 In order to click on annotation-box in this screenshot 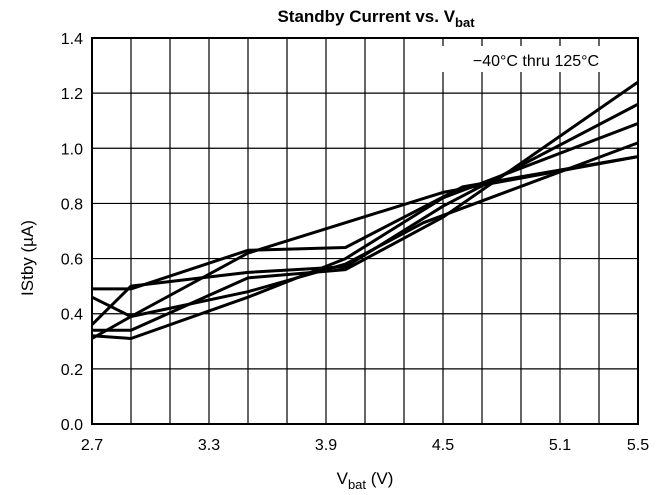, I will do `click(536, 59)`.